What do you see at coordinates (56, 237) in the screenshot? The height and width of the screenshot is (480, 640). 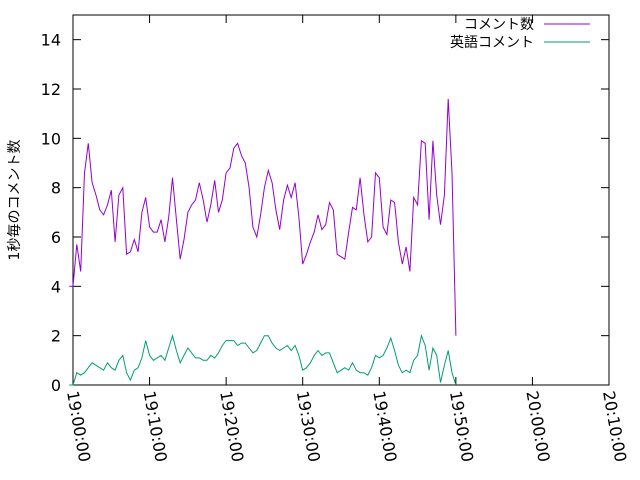 I see `y-tick-label: 6` at bounding box center [56, 237].